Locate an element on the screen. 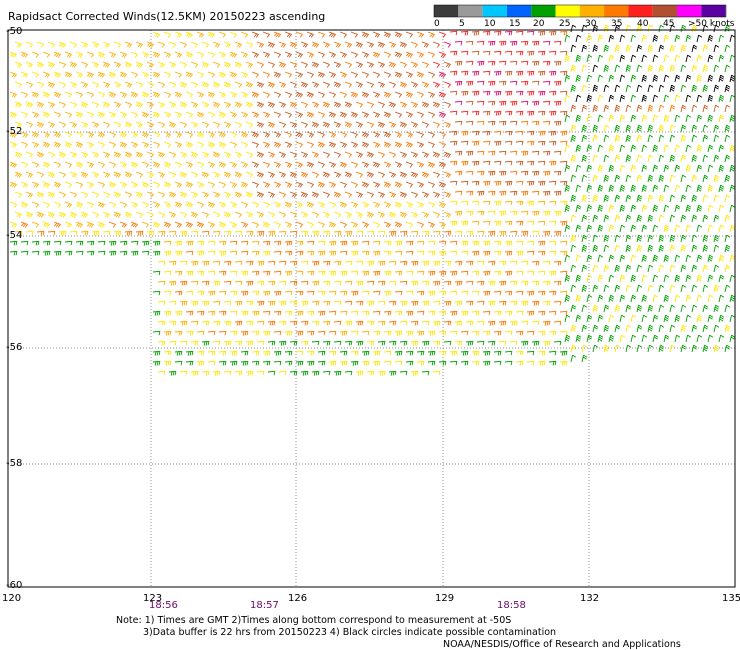  lon-label-132: 132 is located at coordinates (590, 598).